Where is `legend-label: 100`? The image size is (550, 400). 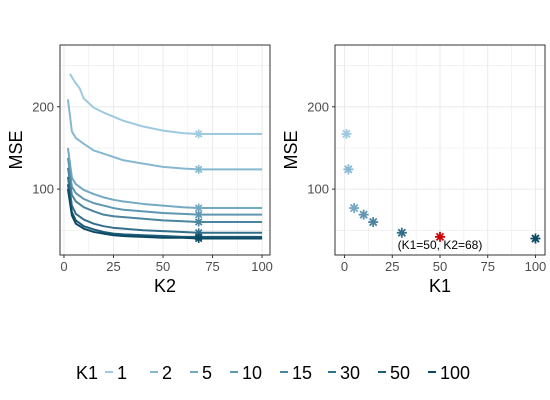 legend-label: 100 is located at coordinates (455, 373).